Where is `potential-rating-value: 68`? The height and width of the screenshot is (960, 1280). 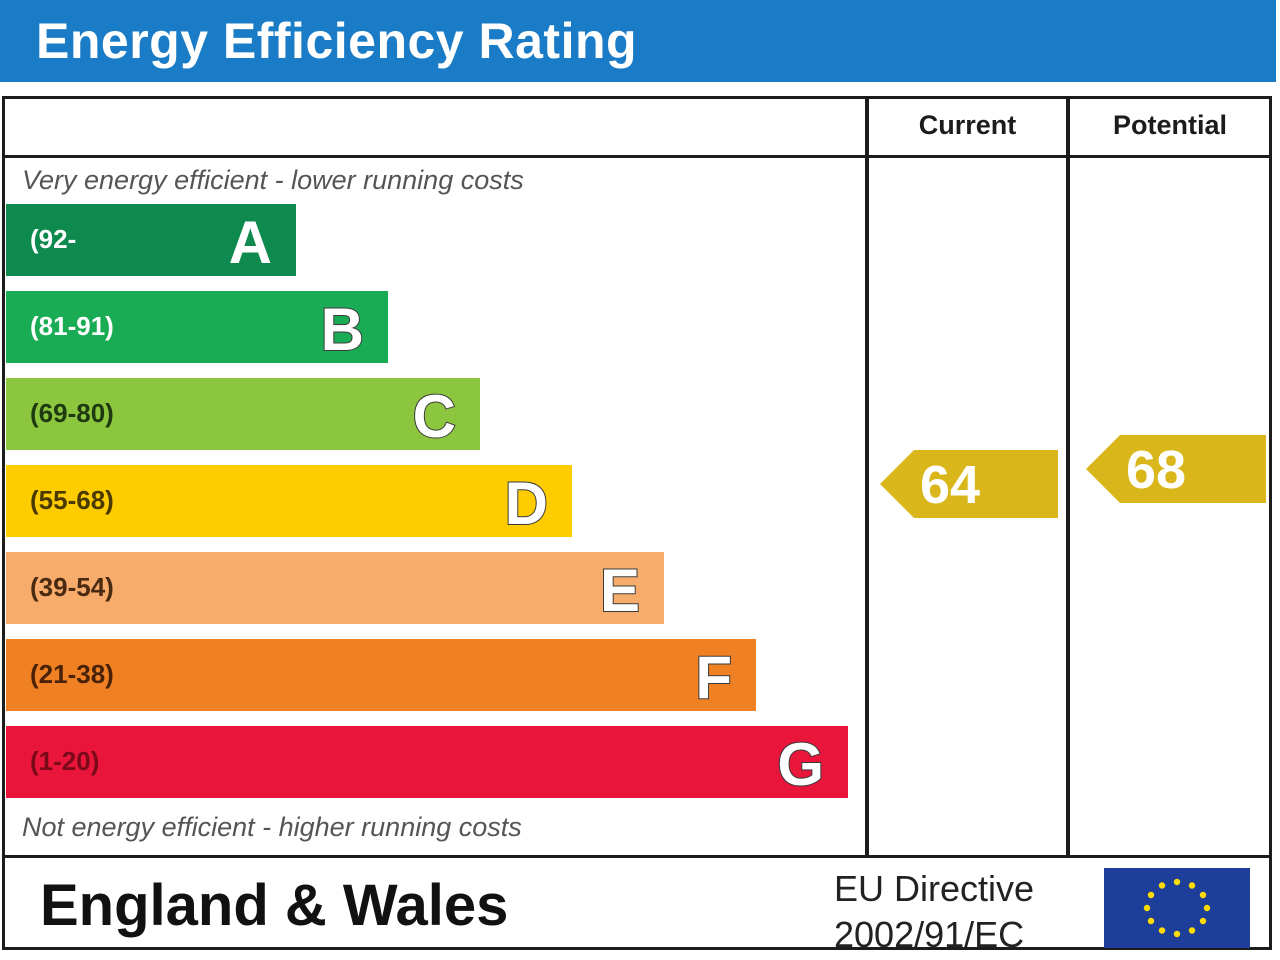 potential-rating-value: 68 is located at coordinates (1156, 470).